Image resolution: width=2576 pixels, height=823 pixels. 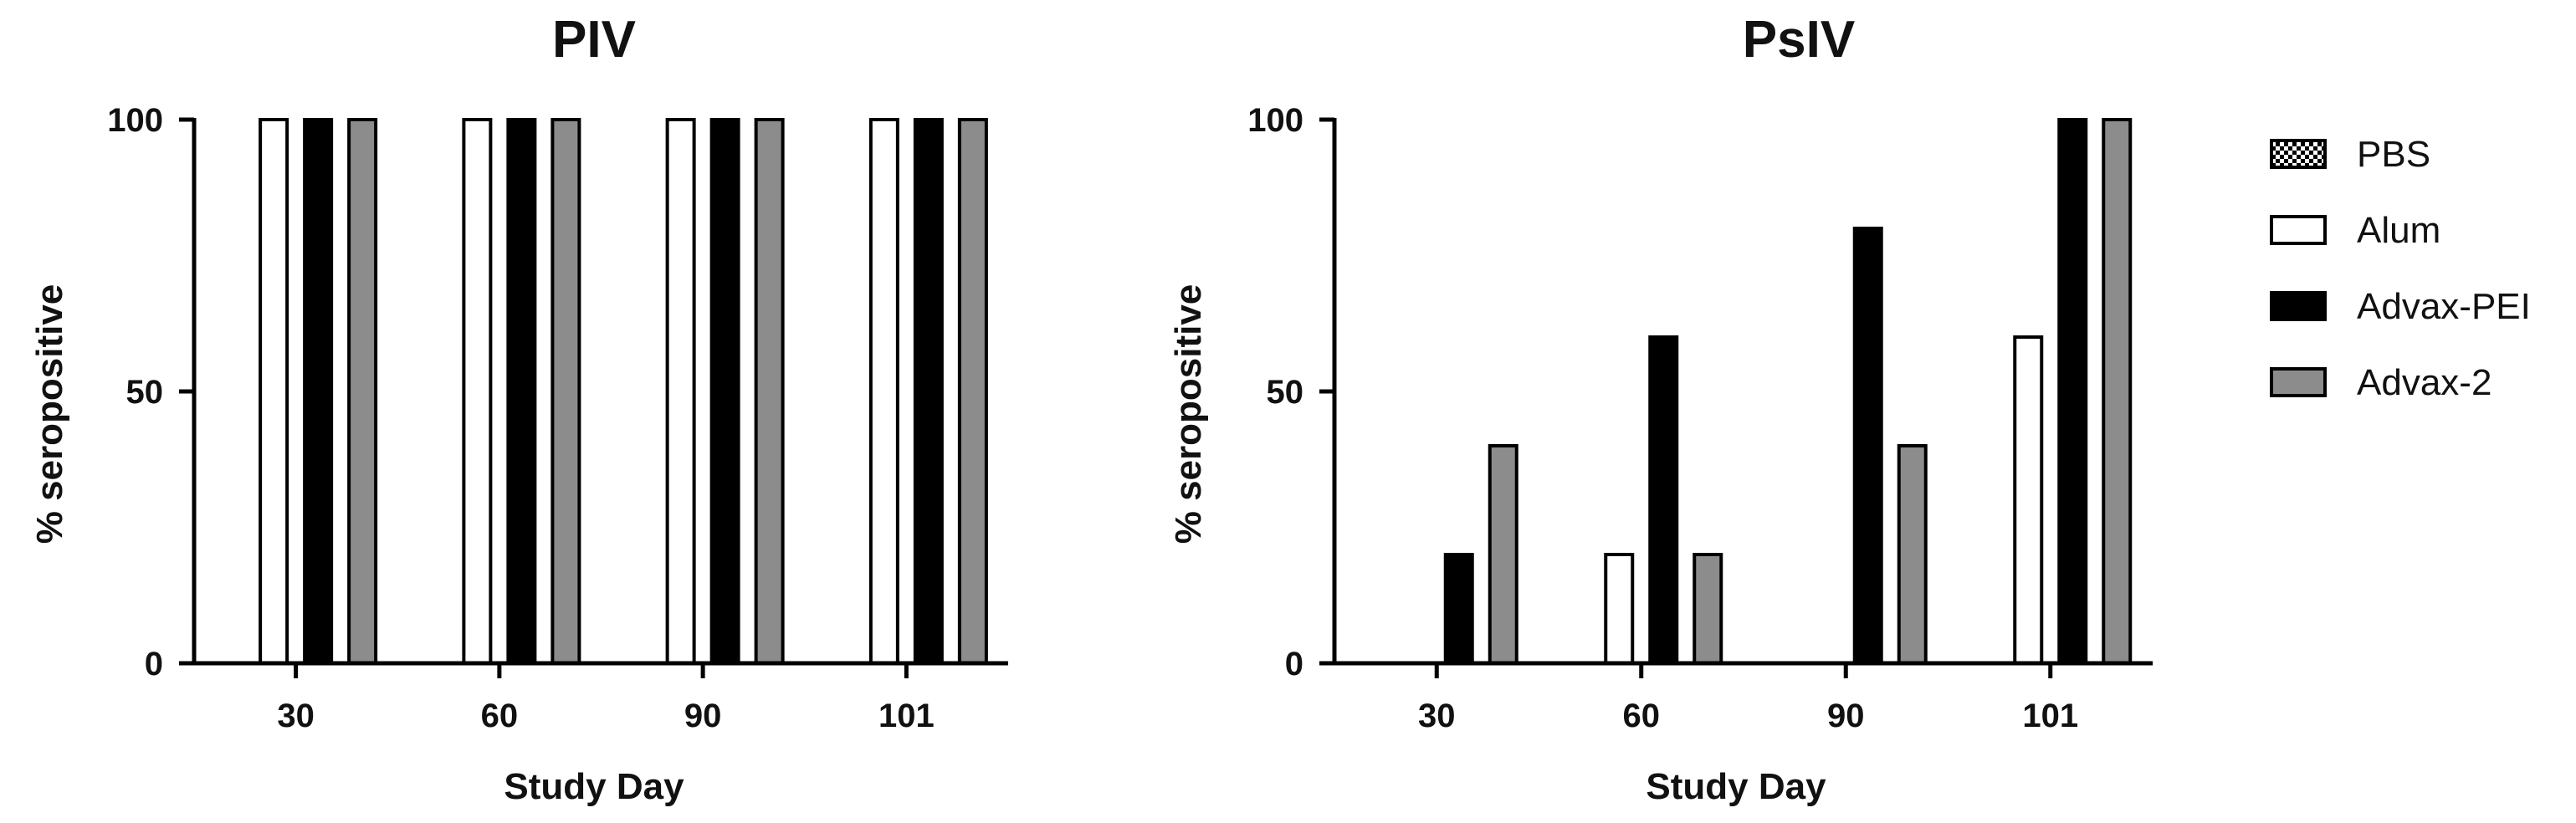 What do you see at coordinates (2299, 306) in the screenshot?
I see `legend-swatch-advax-pei` at bounding box center [2299, 306].